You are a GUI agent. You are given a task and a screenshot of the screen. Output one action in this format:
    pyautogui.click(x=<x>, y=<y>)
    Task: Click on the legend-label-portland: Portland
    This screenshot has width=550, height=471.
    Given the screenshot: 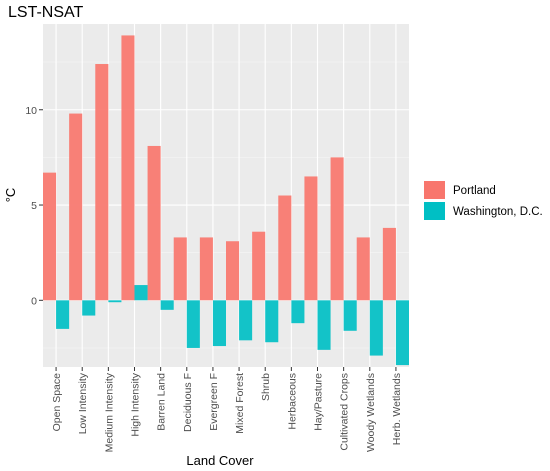 What is the action you would take?
    pyautogui.click(x=474, y=191)
    